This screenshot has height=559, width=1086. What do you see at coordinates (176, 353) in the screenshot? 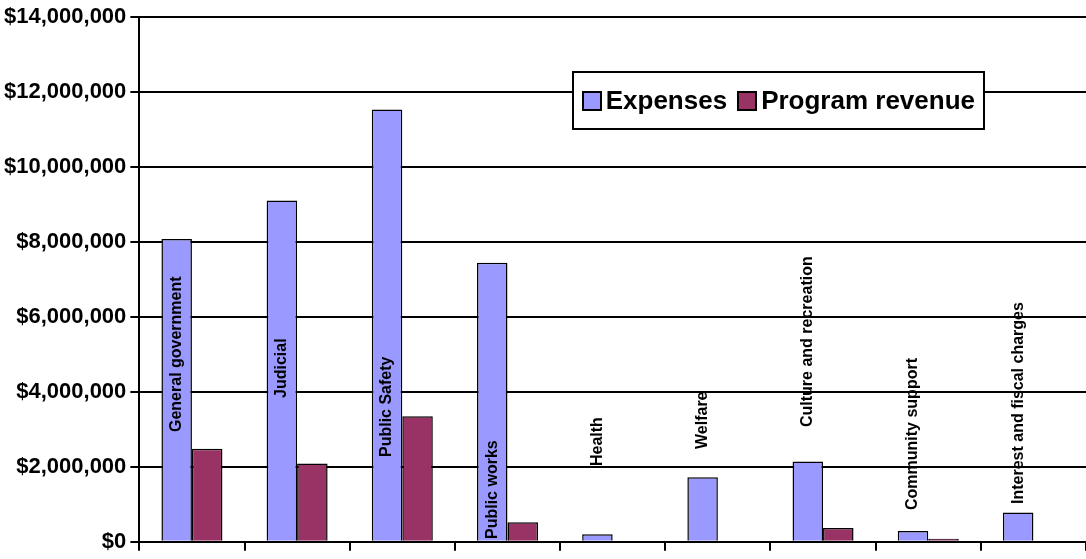
I see `x-tick-label: General government` at bounding box center [176, 353].